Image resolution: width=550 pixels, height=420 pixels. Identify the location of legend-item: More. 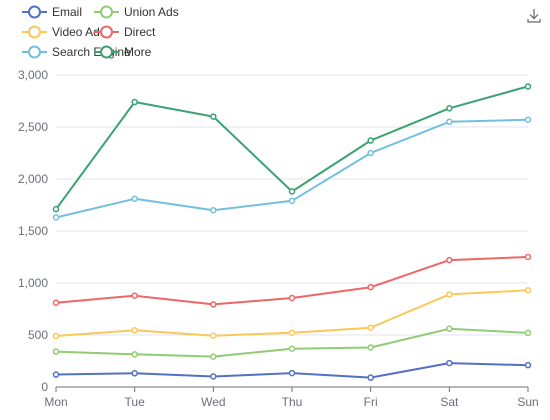
(123, 52).